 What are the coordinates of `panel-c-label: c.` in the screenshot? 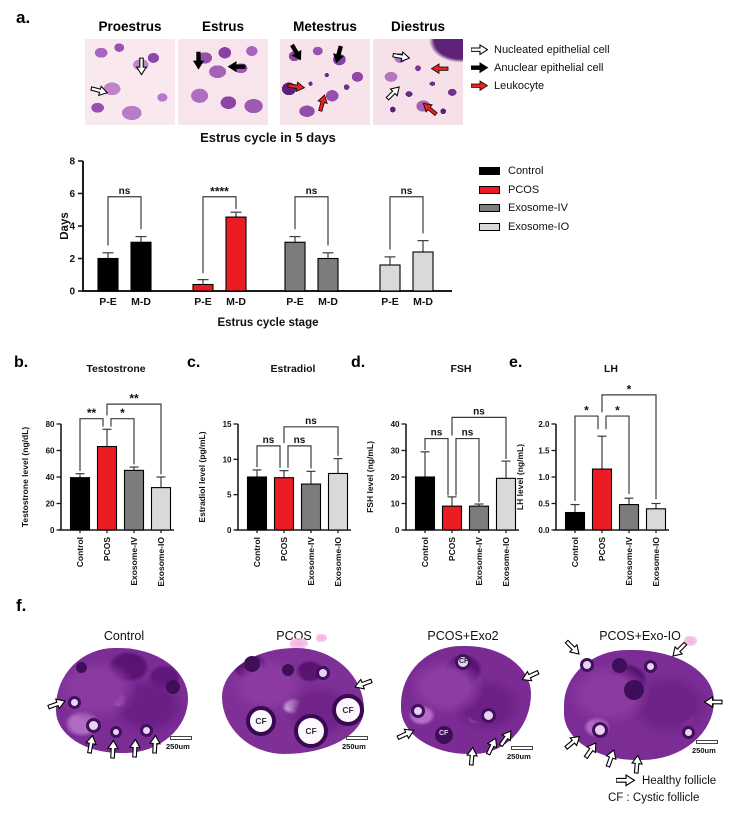 It's located at (194, 362).